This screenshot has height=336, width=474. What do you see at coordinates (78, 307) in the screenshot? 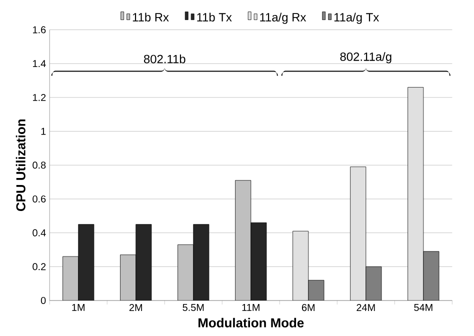
I see `x-tick-label: 1M` at bounding box center [78, 307].